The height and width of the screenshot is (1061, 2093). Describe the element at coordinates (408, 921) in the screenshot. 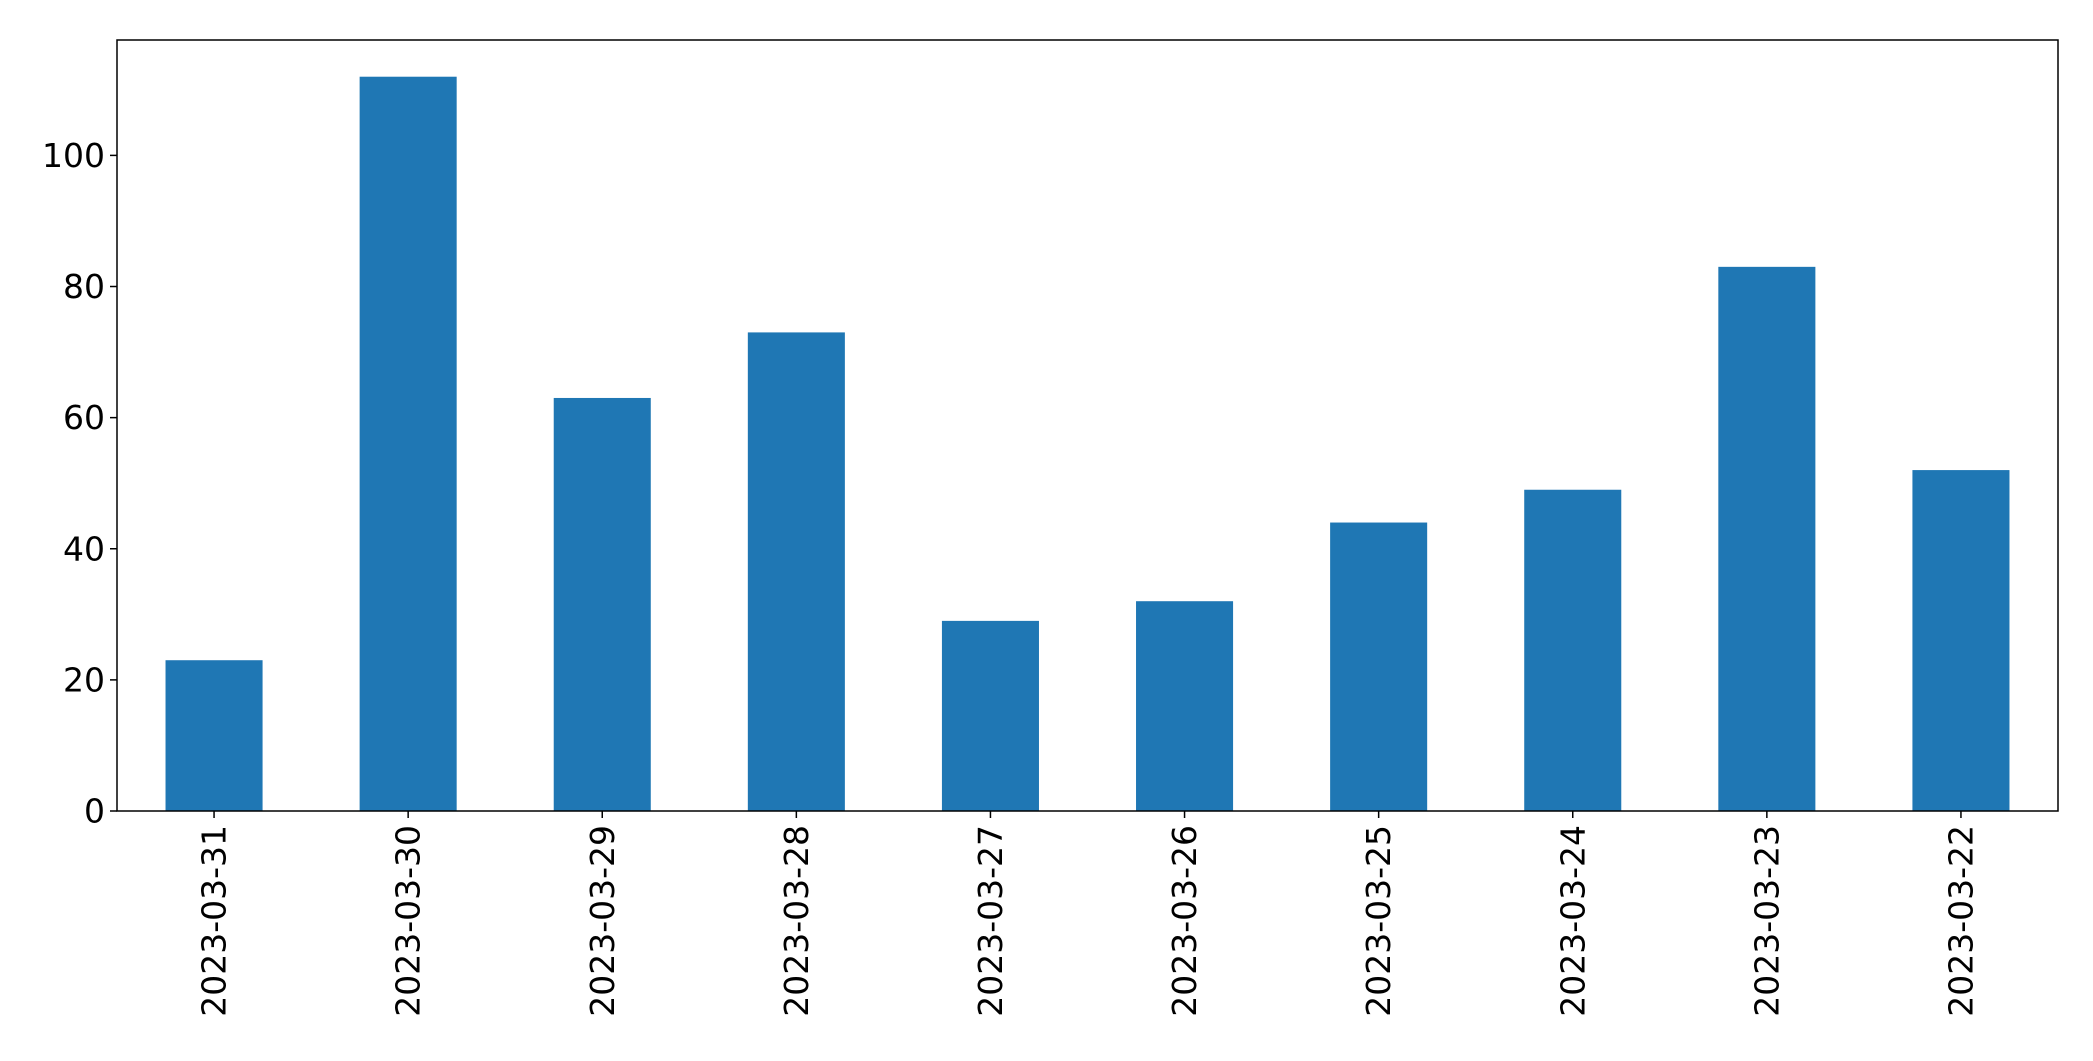

I see `x-tick-label: 2023-03-30` at that location.